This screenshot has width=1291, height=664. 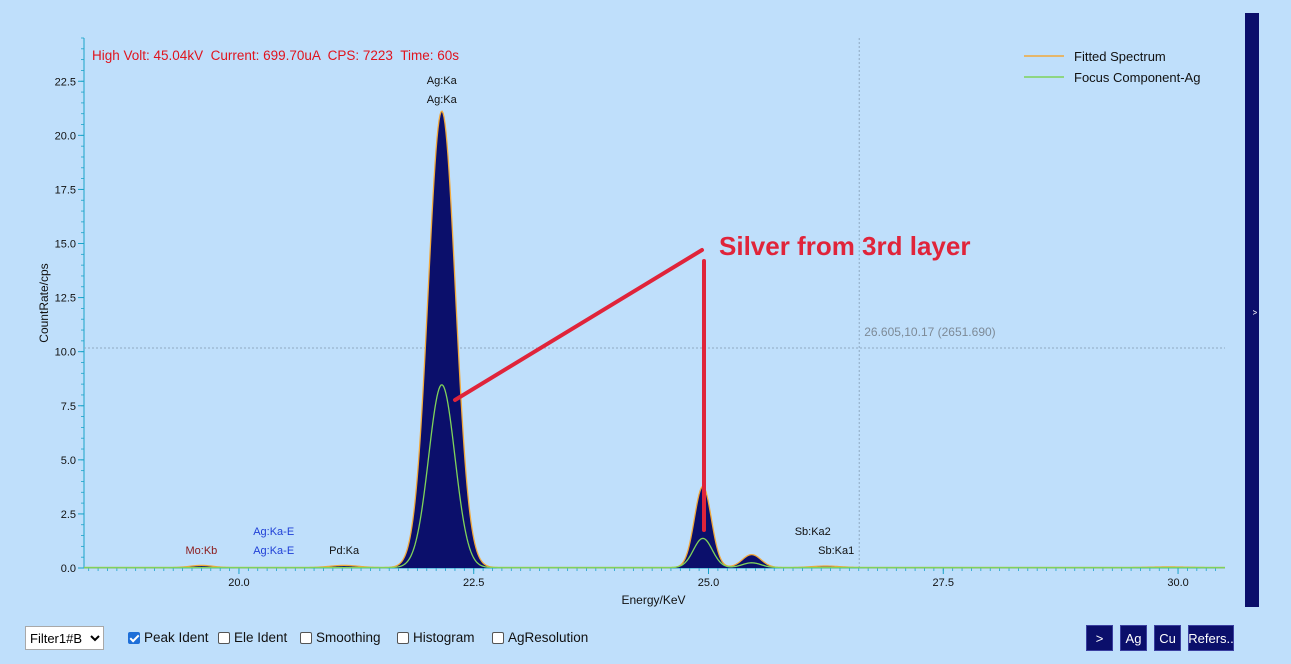 What do you see at coordinates (943, 583) in the screenshot?
I see `x-tick-label: 27.5` at bounding box center [943, 583].